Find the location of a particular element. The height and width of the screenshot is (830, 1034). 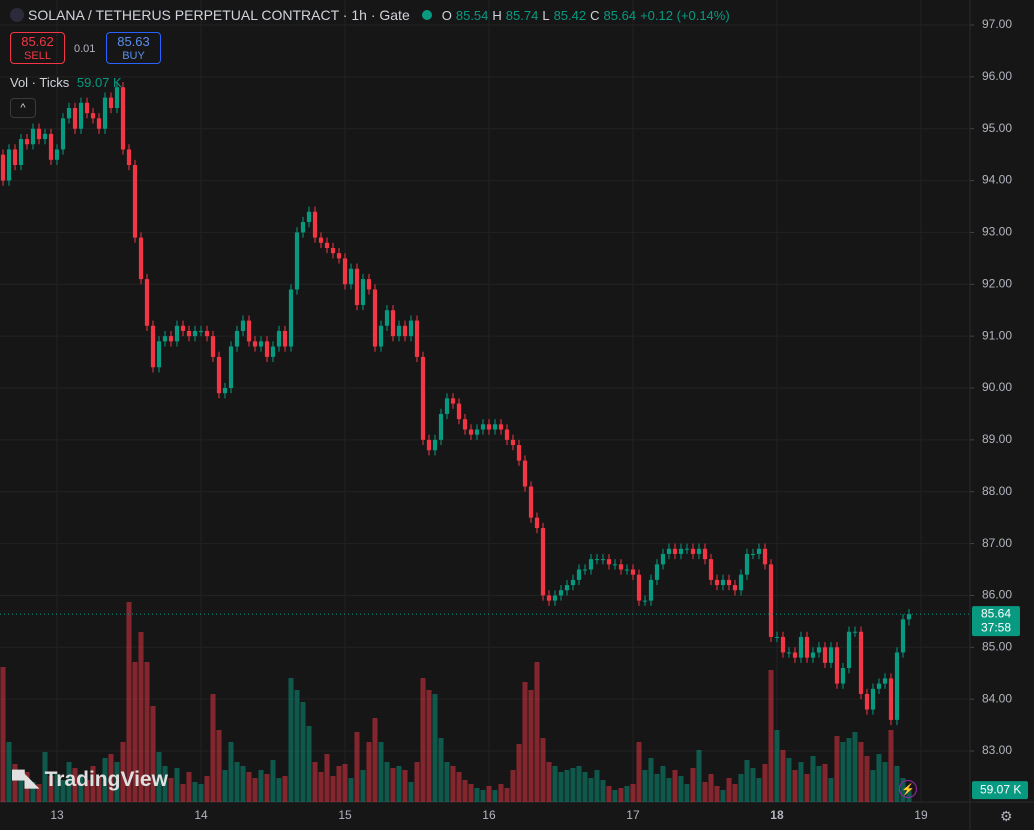

buy-label: BUY is located at coordinates (133, 56).